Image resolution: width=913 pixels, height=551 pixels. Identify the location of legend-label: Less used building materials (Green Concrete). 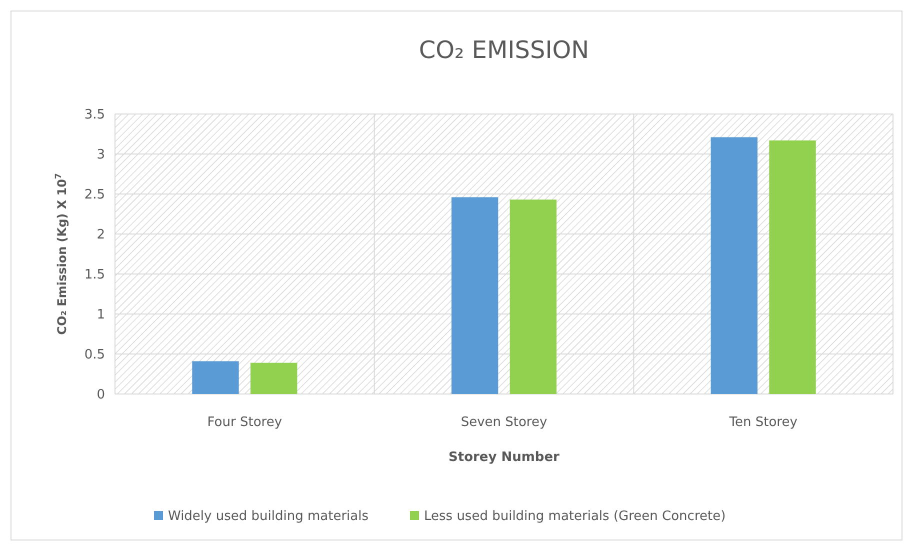
(575, 516).